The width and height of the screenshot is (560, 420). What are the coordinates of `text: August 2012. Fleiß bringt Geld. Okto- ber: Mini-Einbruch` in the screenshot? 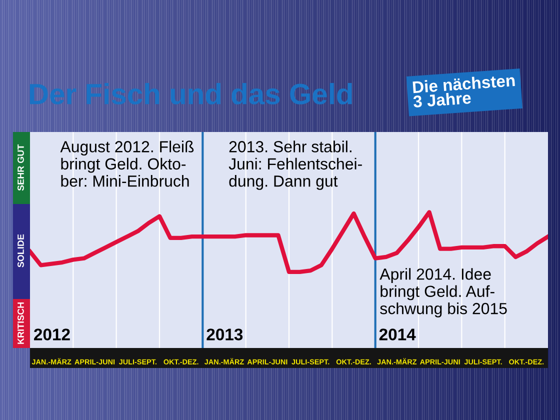 It's located at (127, 163).